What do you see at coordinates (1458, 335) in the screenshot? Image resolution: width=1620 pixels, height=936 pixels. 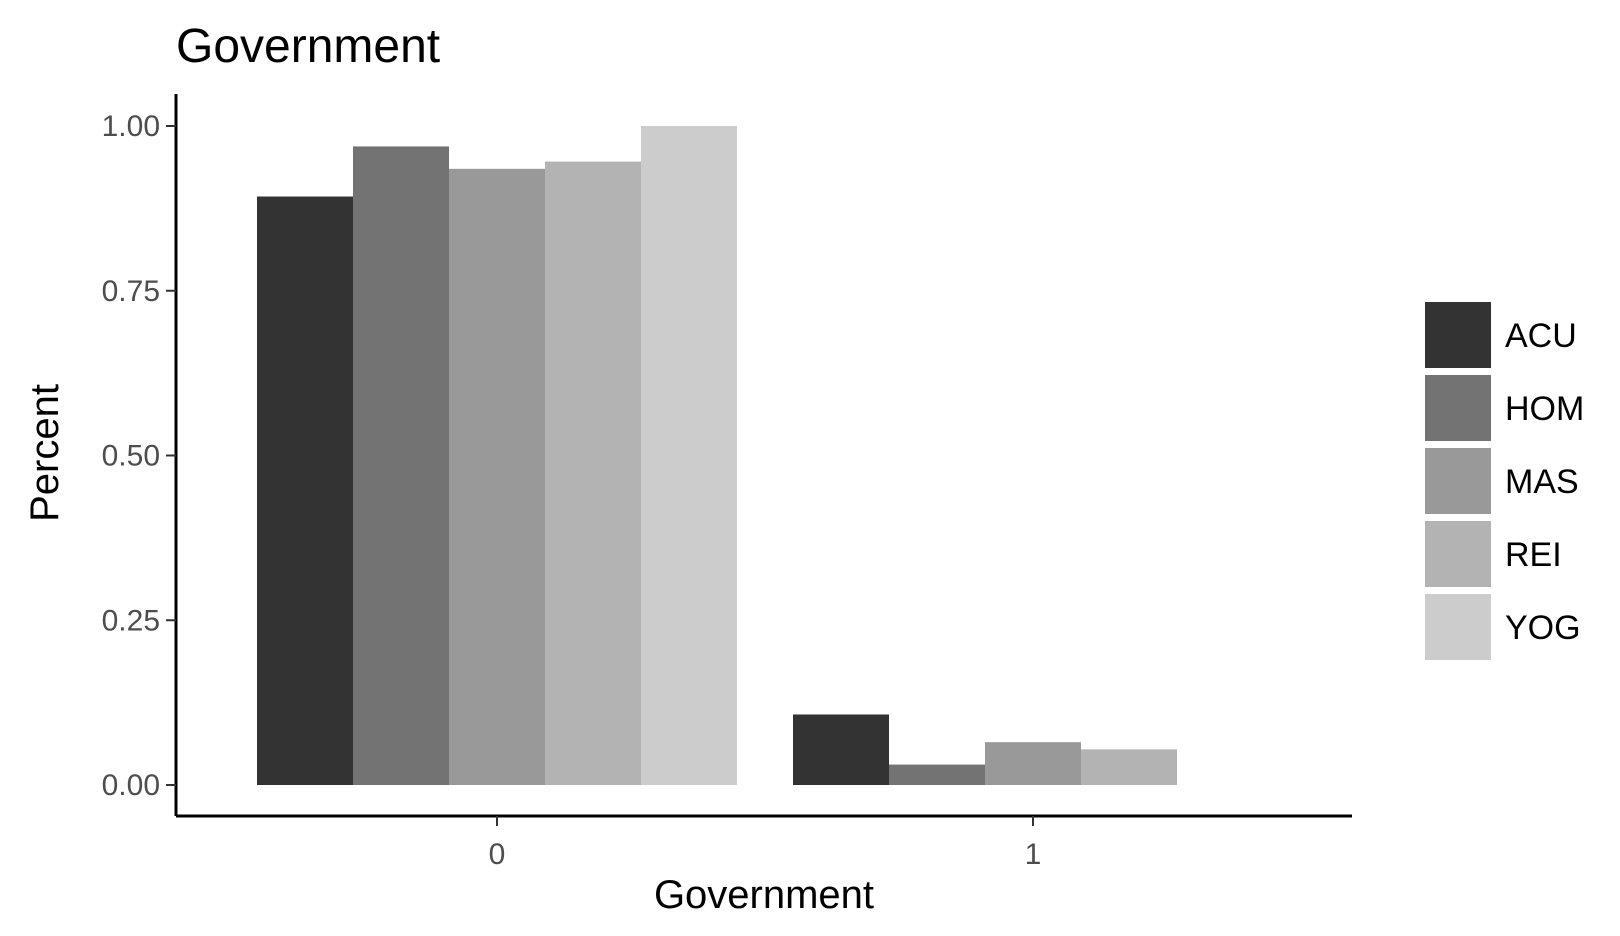 I see `legend-key-acu` at bounding box center [1458, 335].